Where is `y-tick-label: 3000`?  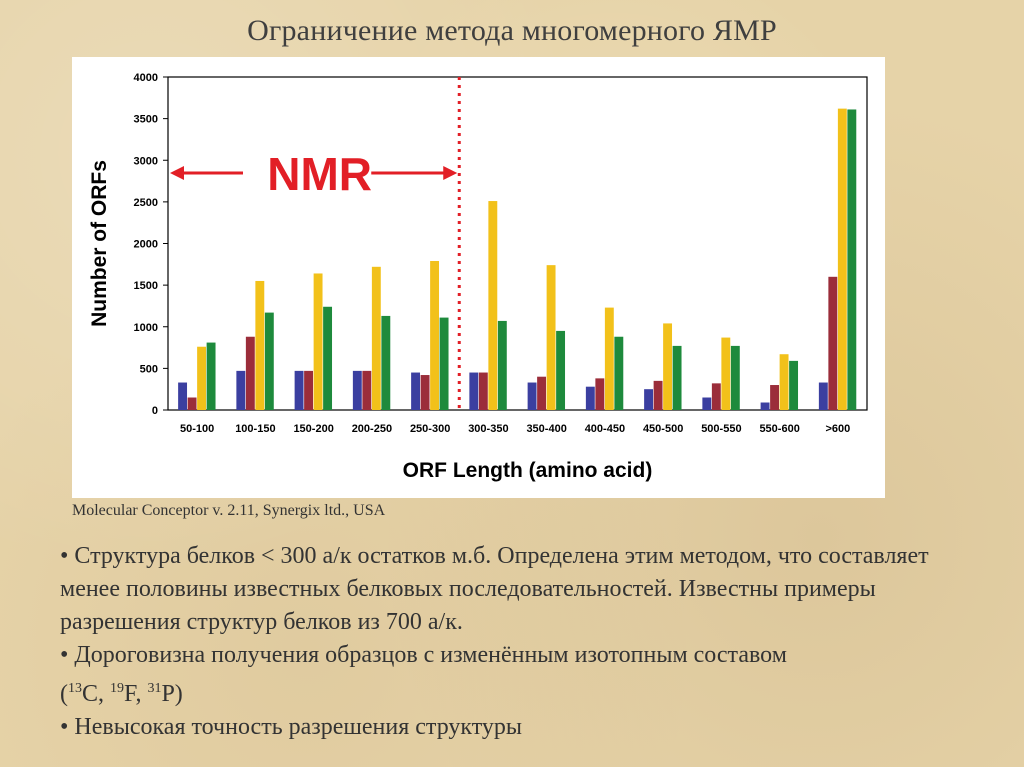
y-tick-label: 3000 is located at coordinates (146, 161).